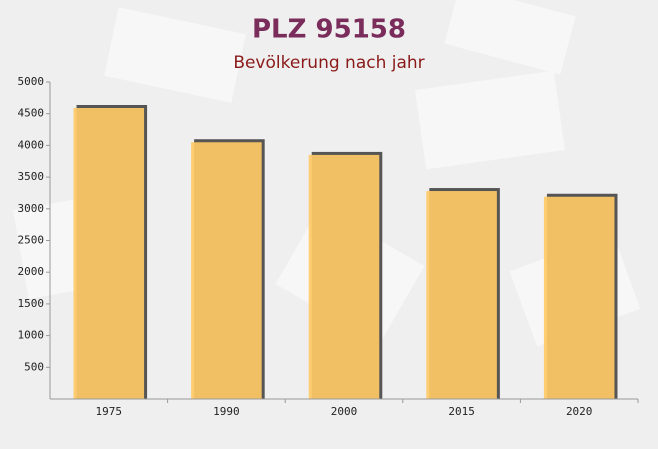  I want to click on x-tick-label: 1990, so click(226, 411).